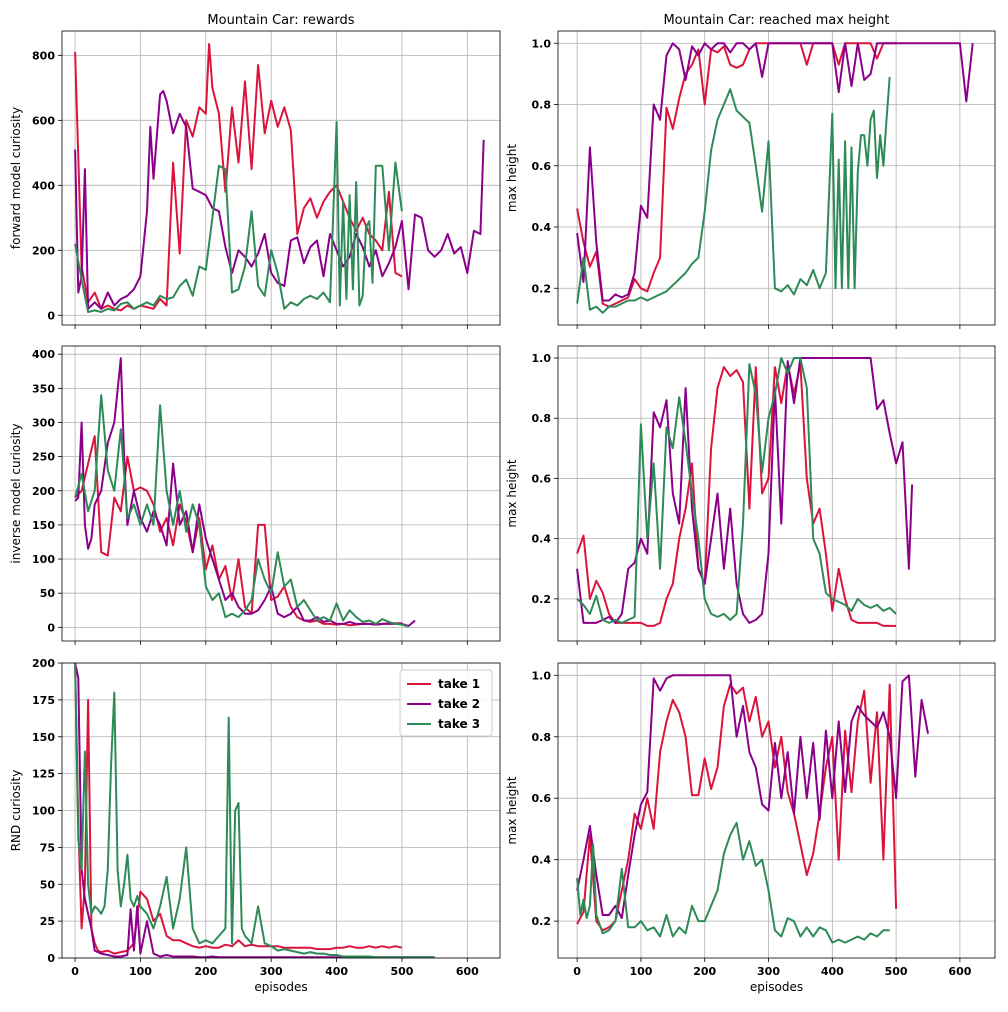 Image resolution: width=1008 pixels, height=1012 pixels. I want to click on y-axis-label: RND curiosity, so click(16, 811).